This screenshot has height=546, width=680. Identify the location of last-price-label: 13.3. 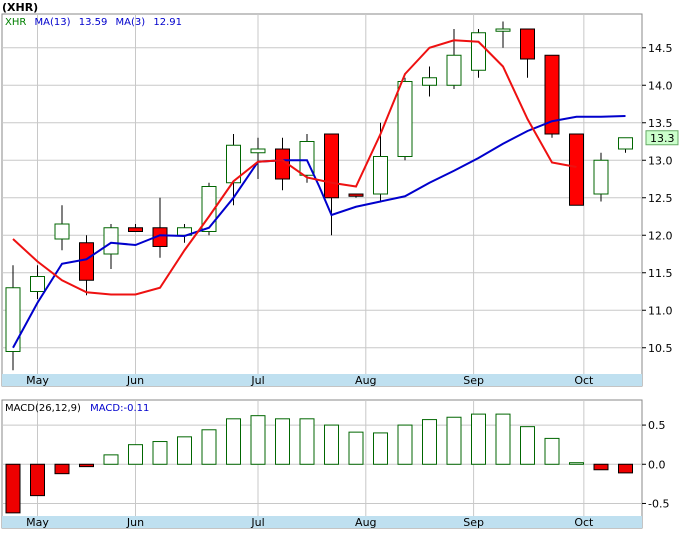
(662, 138).